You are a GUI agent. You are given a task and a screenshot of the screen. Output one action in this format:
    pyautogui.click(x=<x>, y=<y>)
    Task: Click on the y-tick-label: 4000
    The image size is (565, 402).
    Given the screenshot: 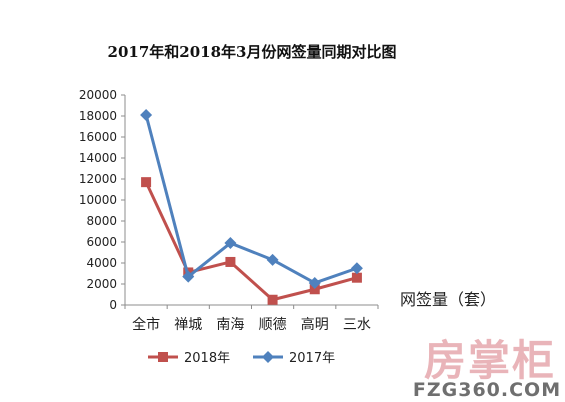 What is the action you would take?
    pyautogui.click(x=101, y=263)
    